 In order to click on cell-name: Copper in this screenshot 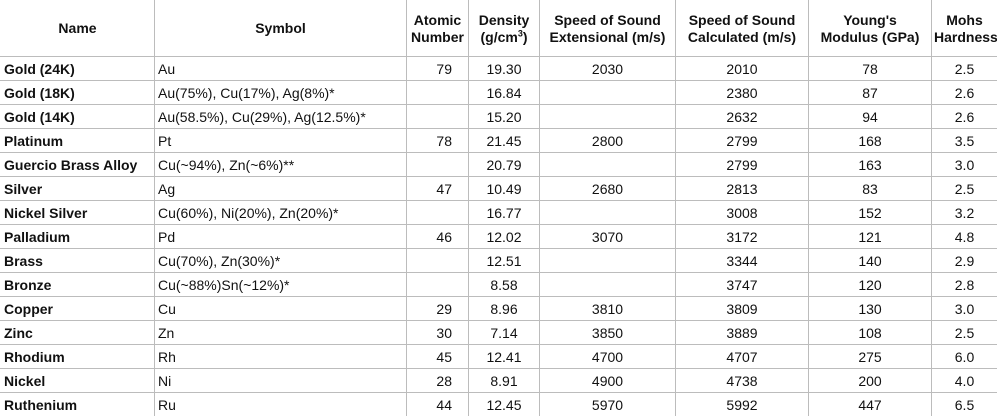, I will do `click(77, 308)`.